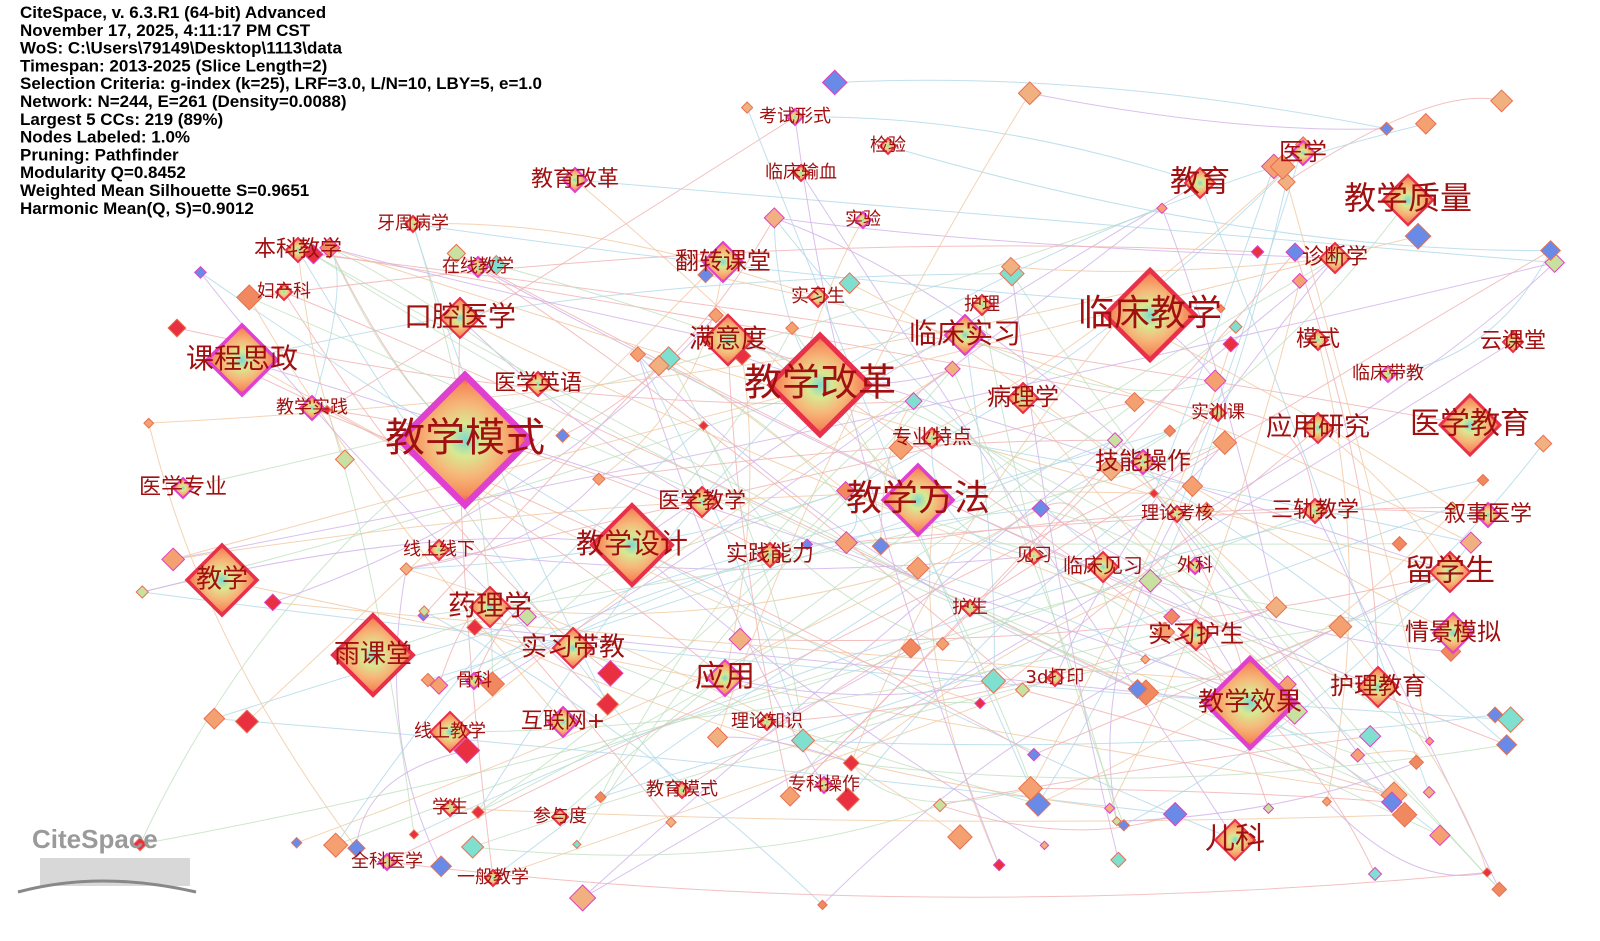 This screenshot has height=941, width=1600. Describe the element at coordinates (465, 438) in the screenshot. I see `node-label: 教学模式` at that location.